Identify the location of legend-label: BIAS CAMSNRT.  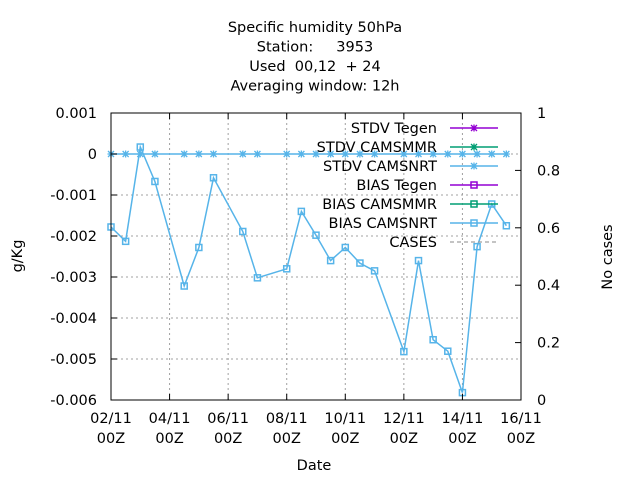
(383, 224).